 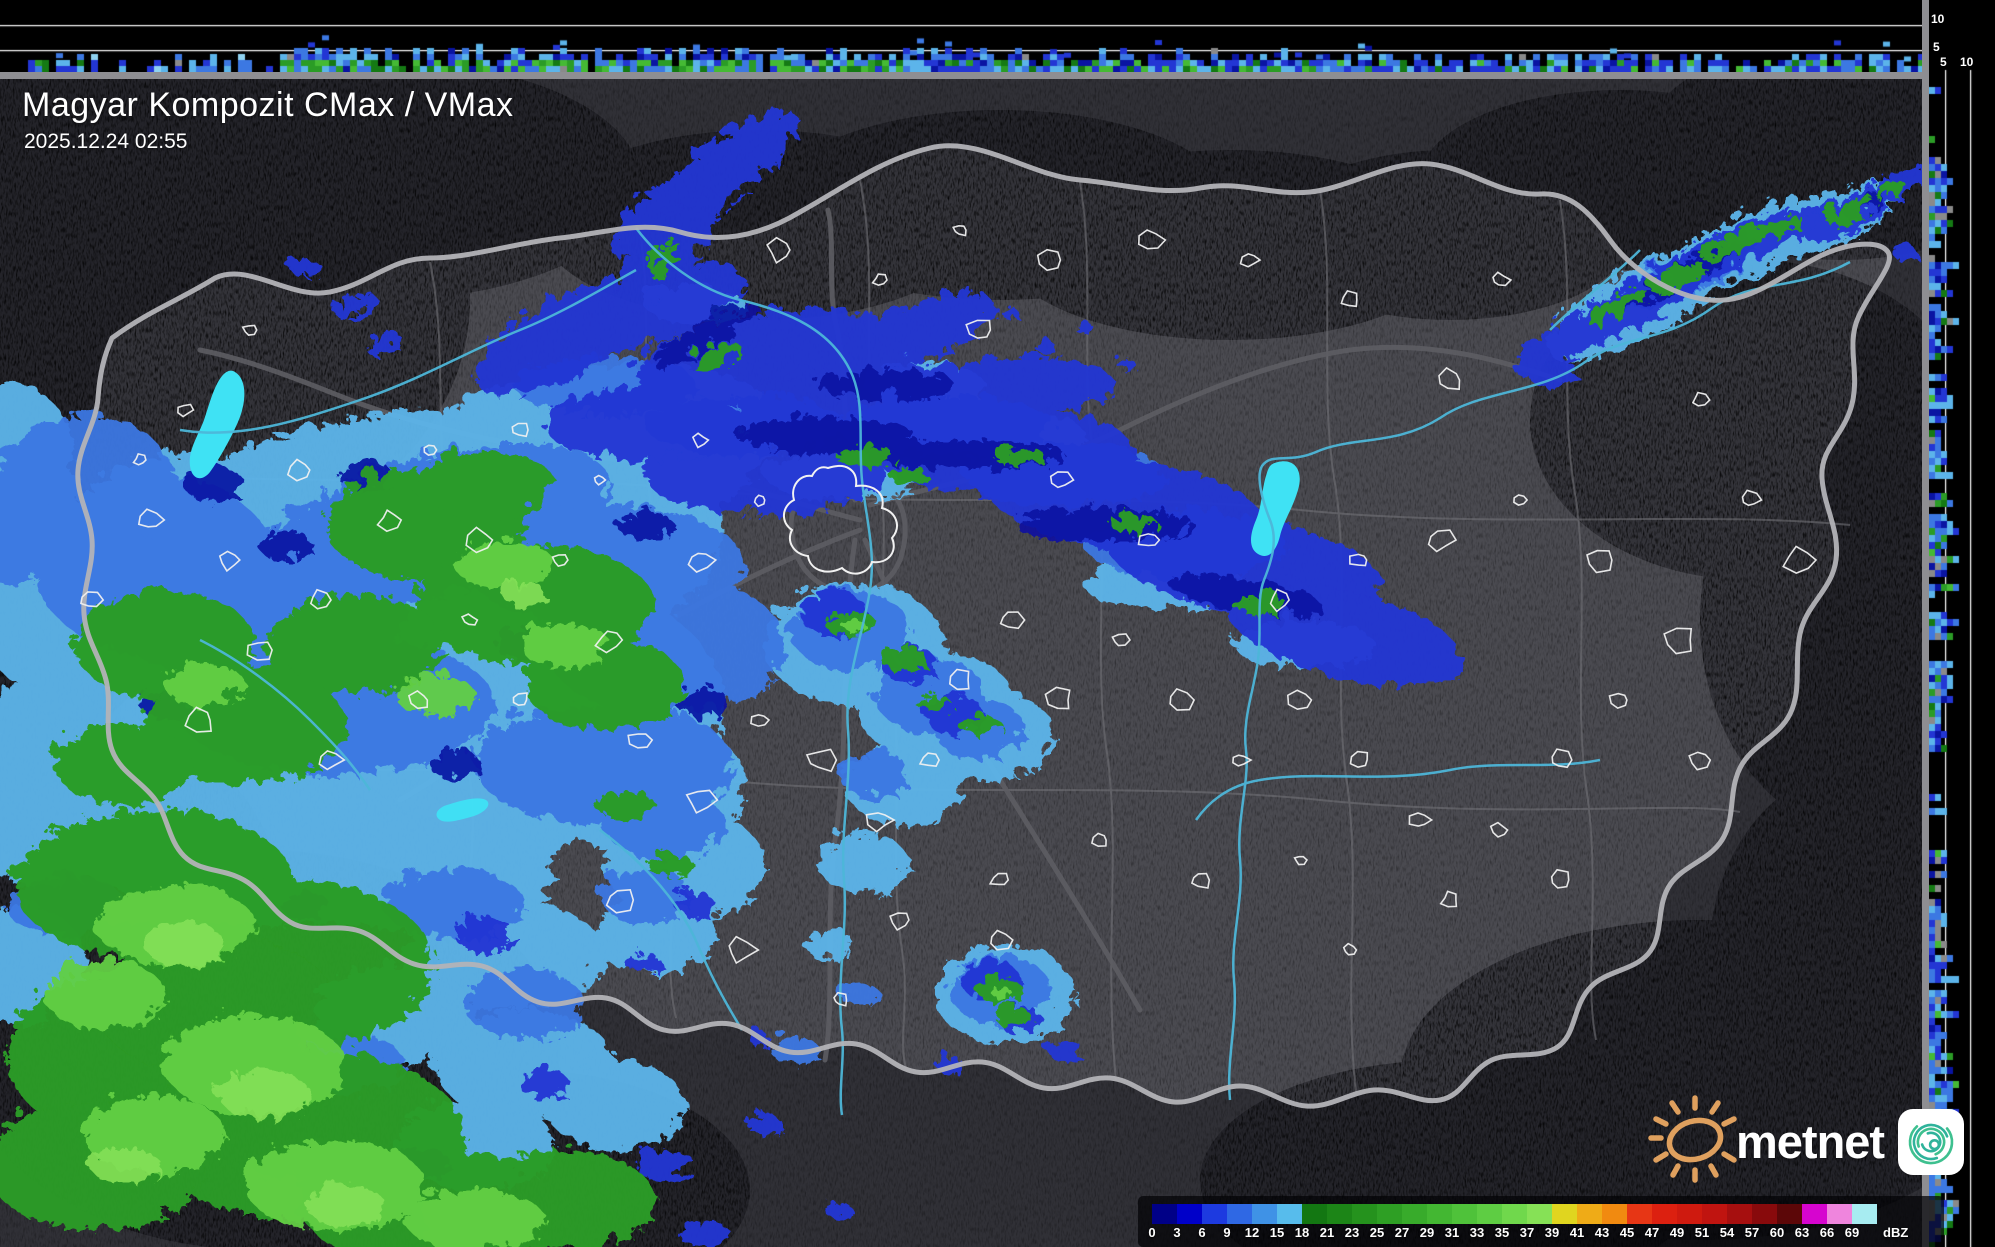 I want to click on legend-tick-label: 18, so click(x=1302, y=1232).